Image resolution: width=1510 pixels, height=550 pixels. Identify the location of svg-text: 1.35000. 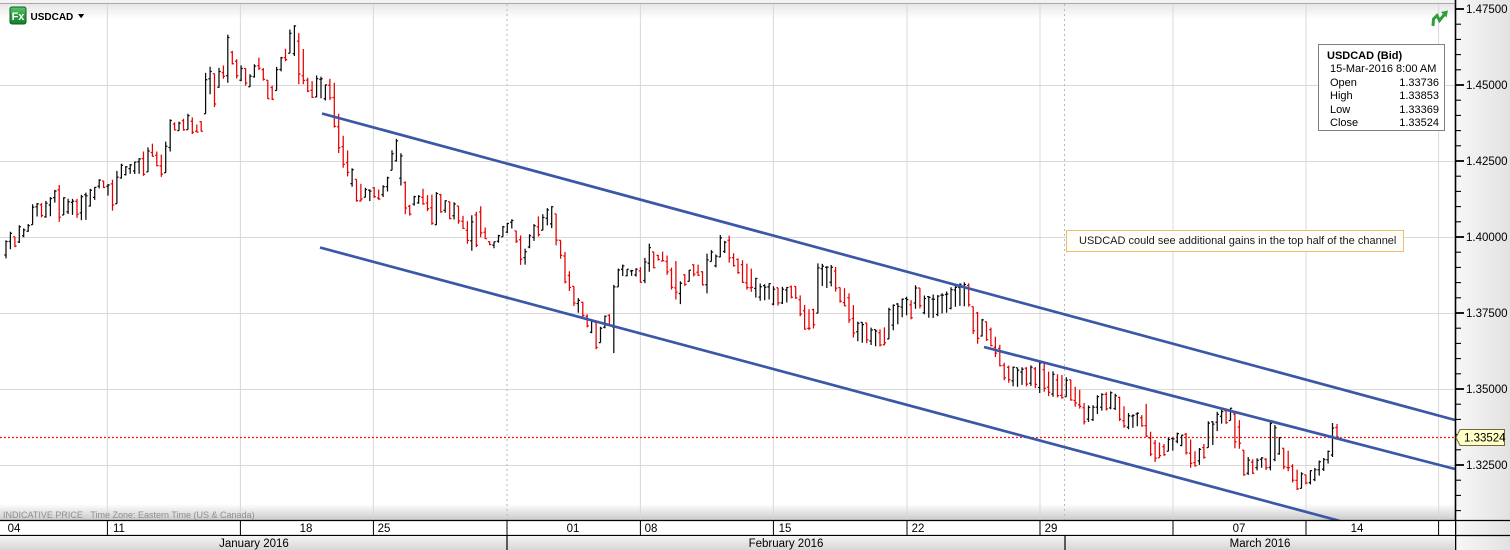
(1487, 390).